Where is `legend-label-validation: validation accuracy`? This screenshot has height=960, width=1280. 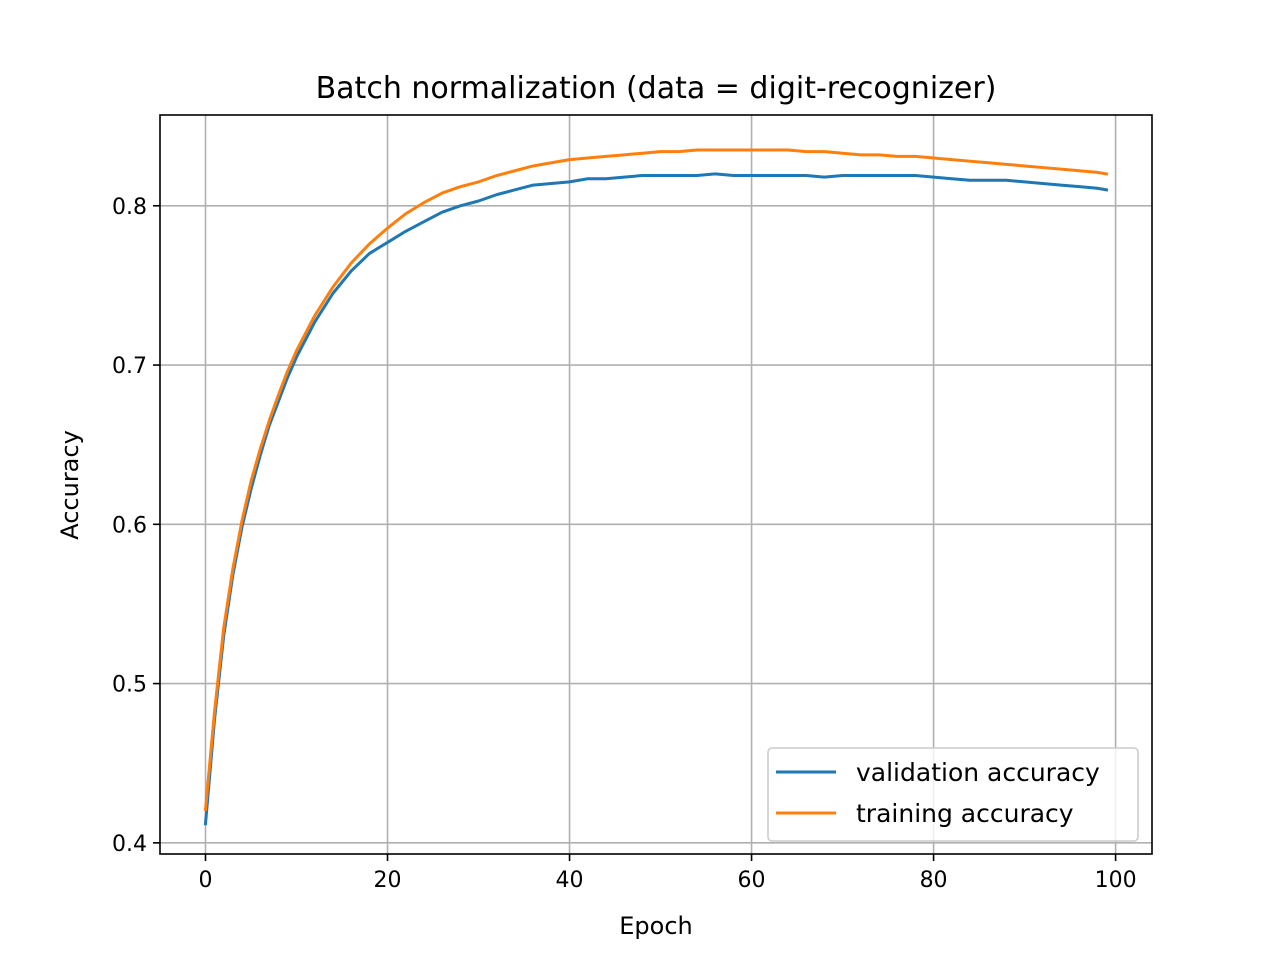 legend-label-validation: validation accuracy is located at coordinates (978, 772).